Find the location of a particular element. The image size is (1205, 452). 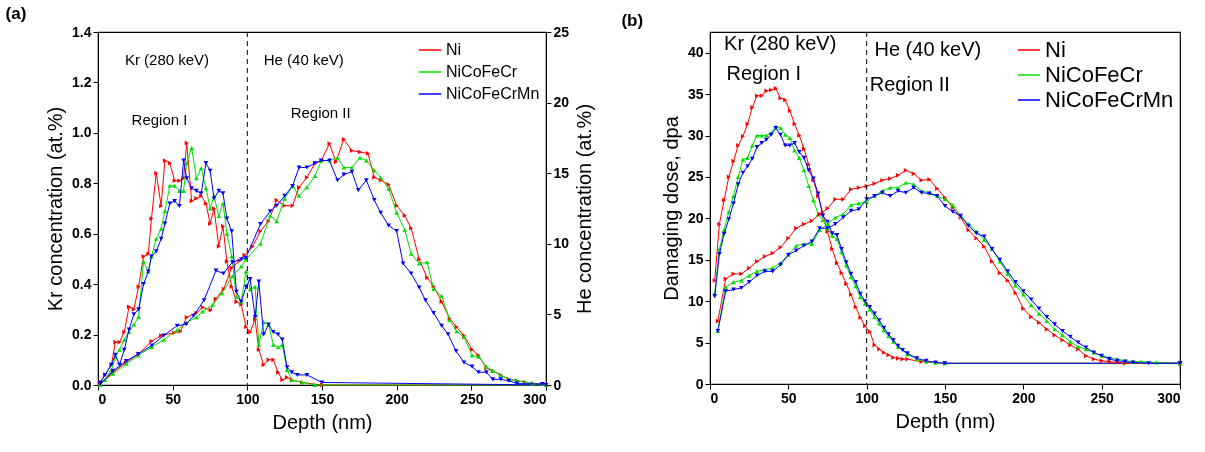

y2-tick-label: 10 is located at coordinates (561, 243).